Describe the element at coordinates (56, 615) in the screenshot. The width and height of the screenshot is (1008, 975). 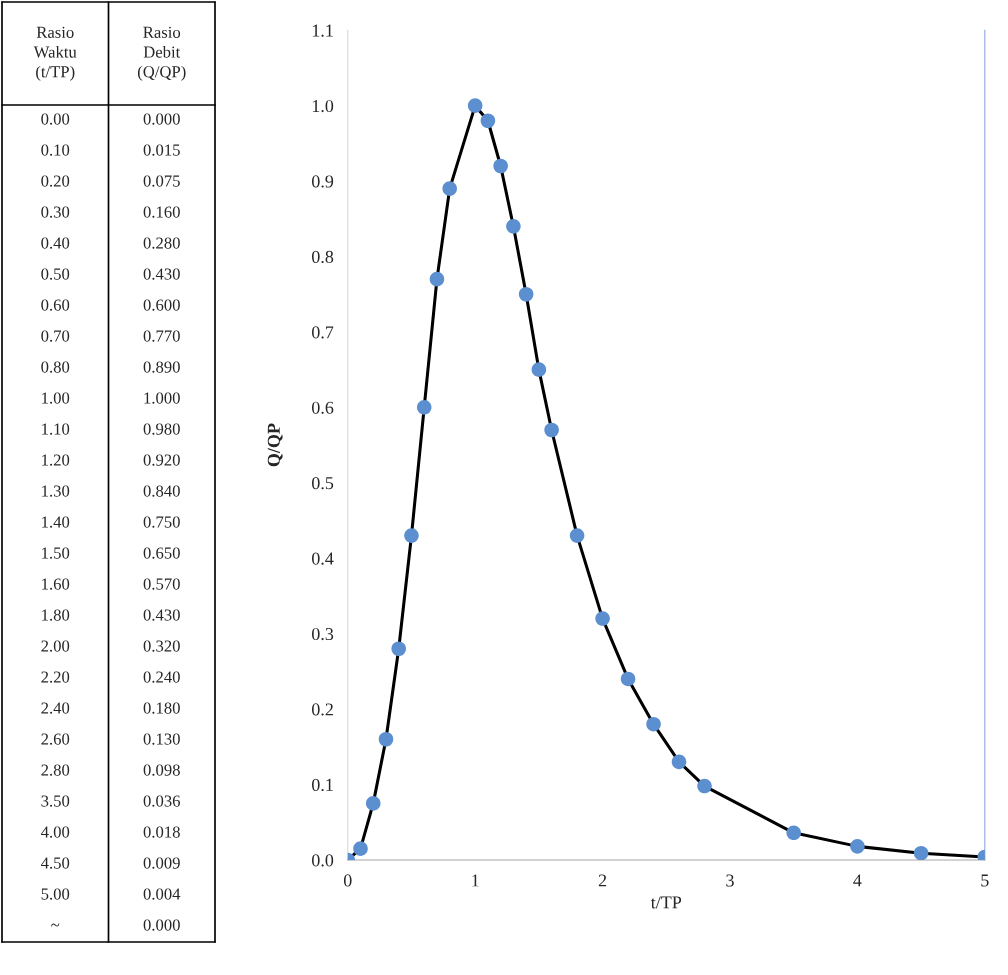
I see `text: 1.80` at that location.